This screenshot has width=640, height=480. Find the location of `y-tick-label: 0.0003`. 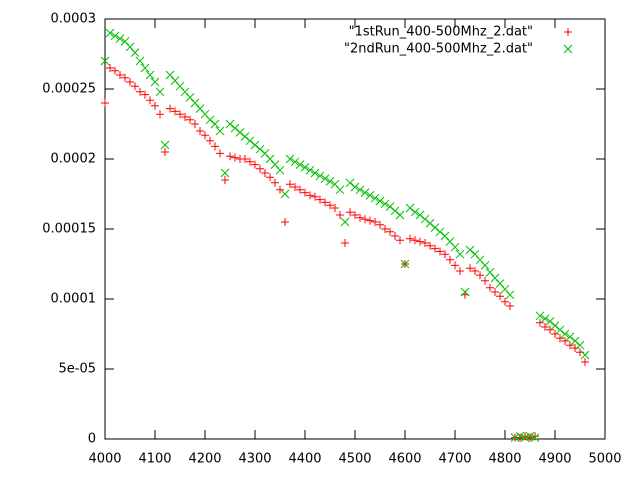

y-tick-label: 0.0003 is located at coordinates (74, 19).